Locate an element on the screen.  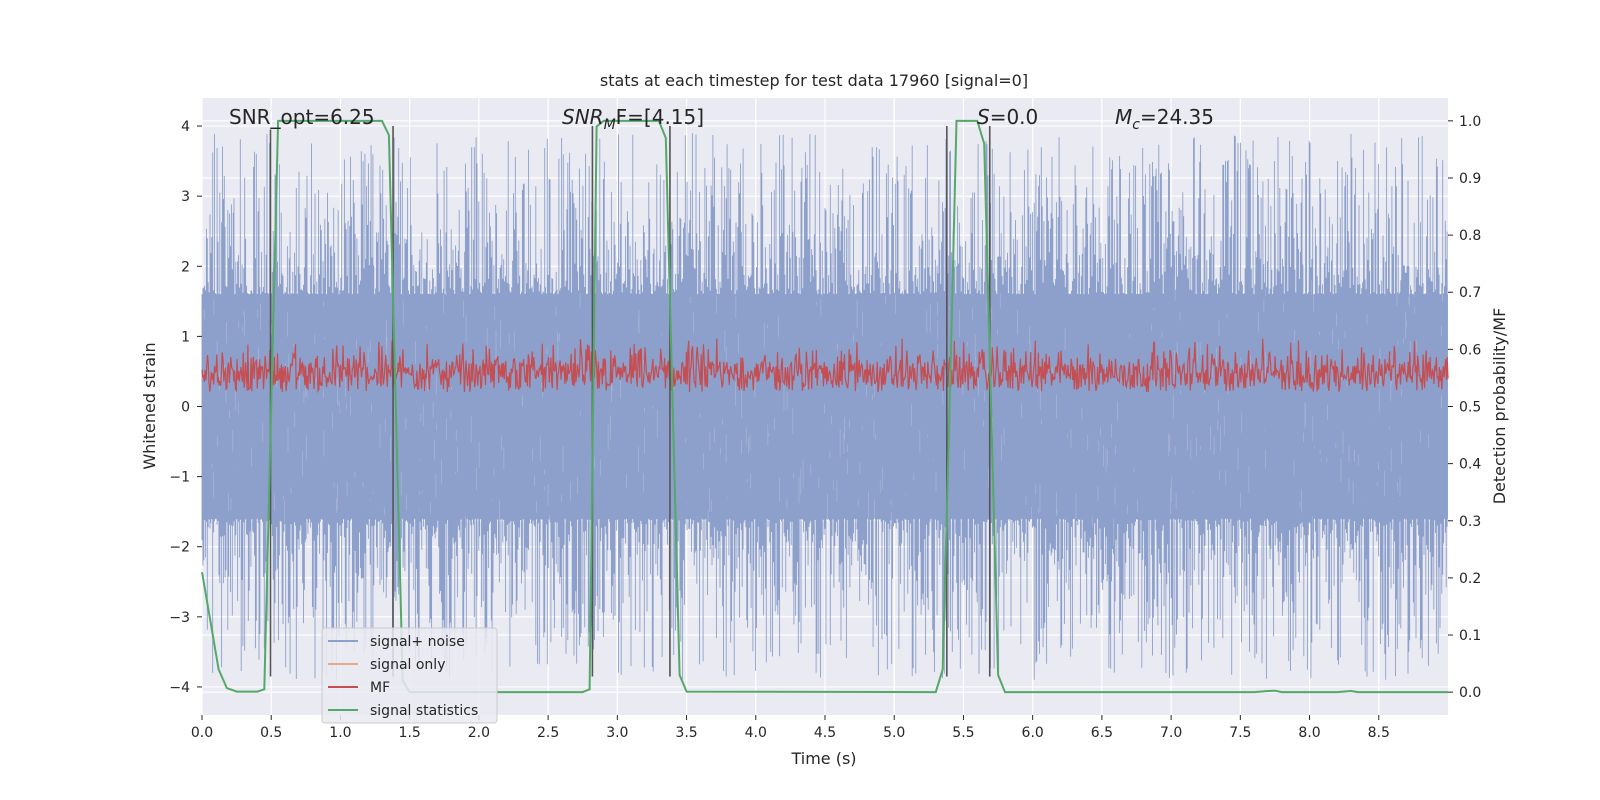
annotation-mc-rest: =24.35 is located at coordinates (1177, 117).